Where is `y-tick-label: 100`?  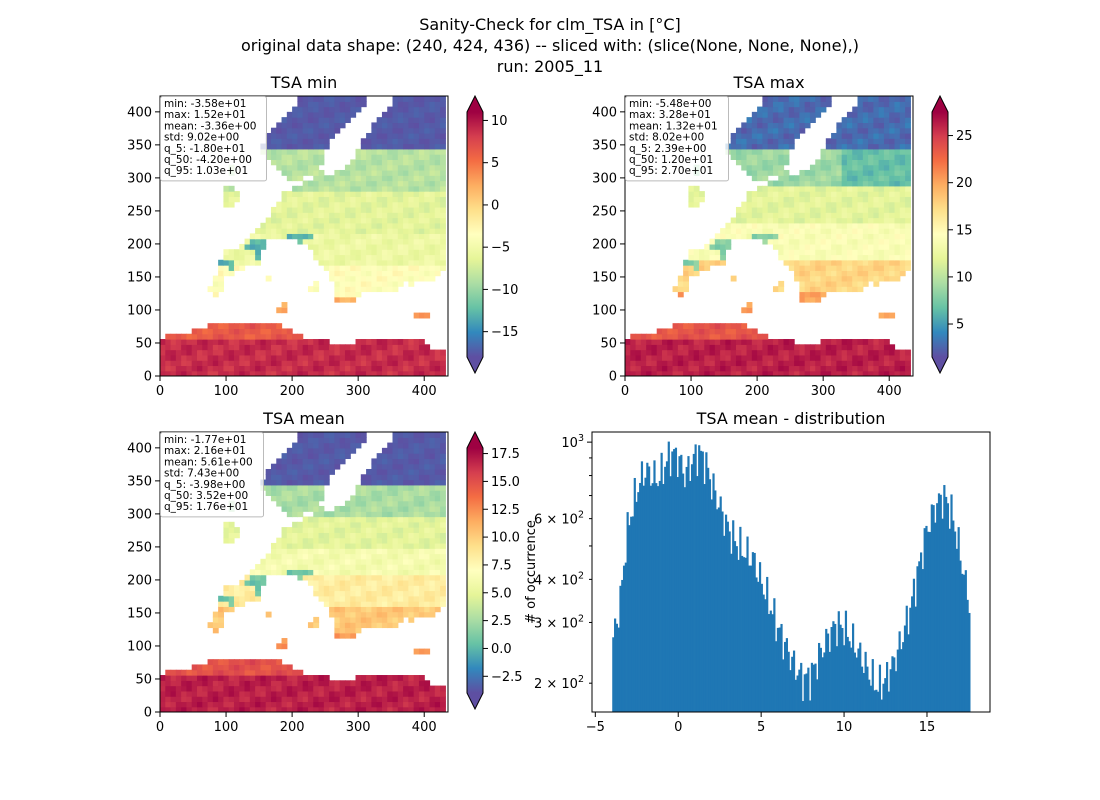 y-tick-label: 100 is located at coordinates (139, 646).